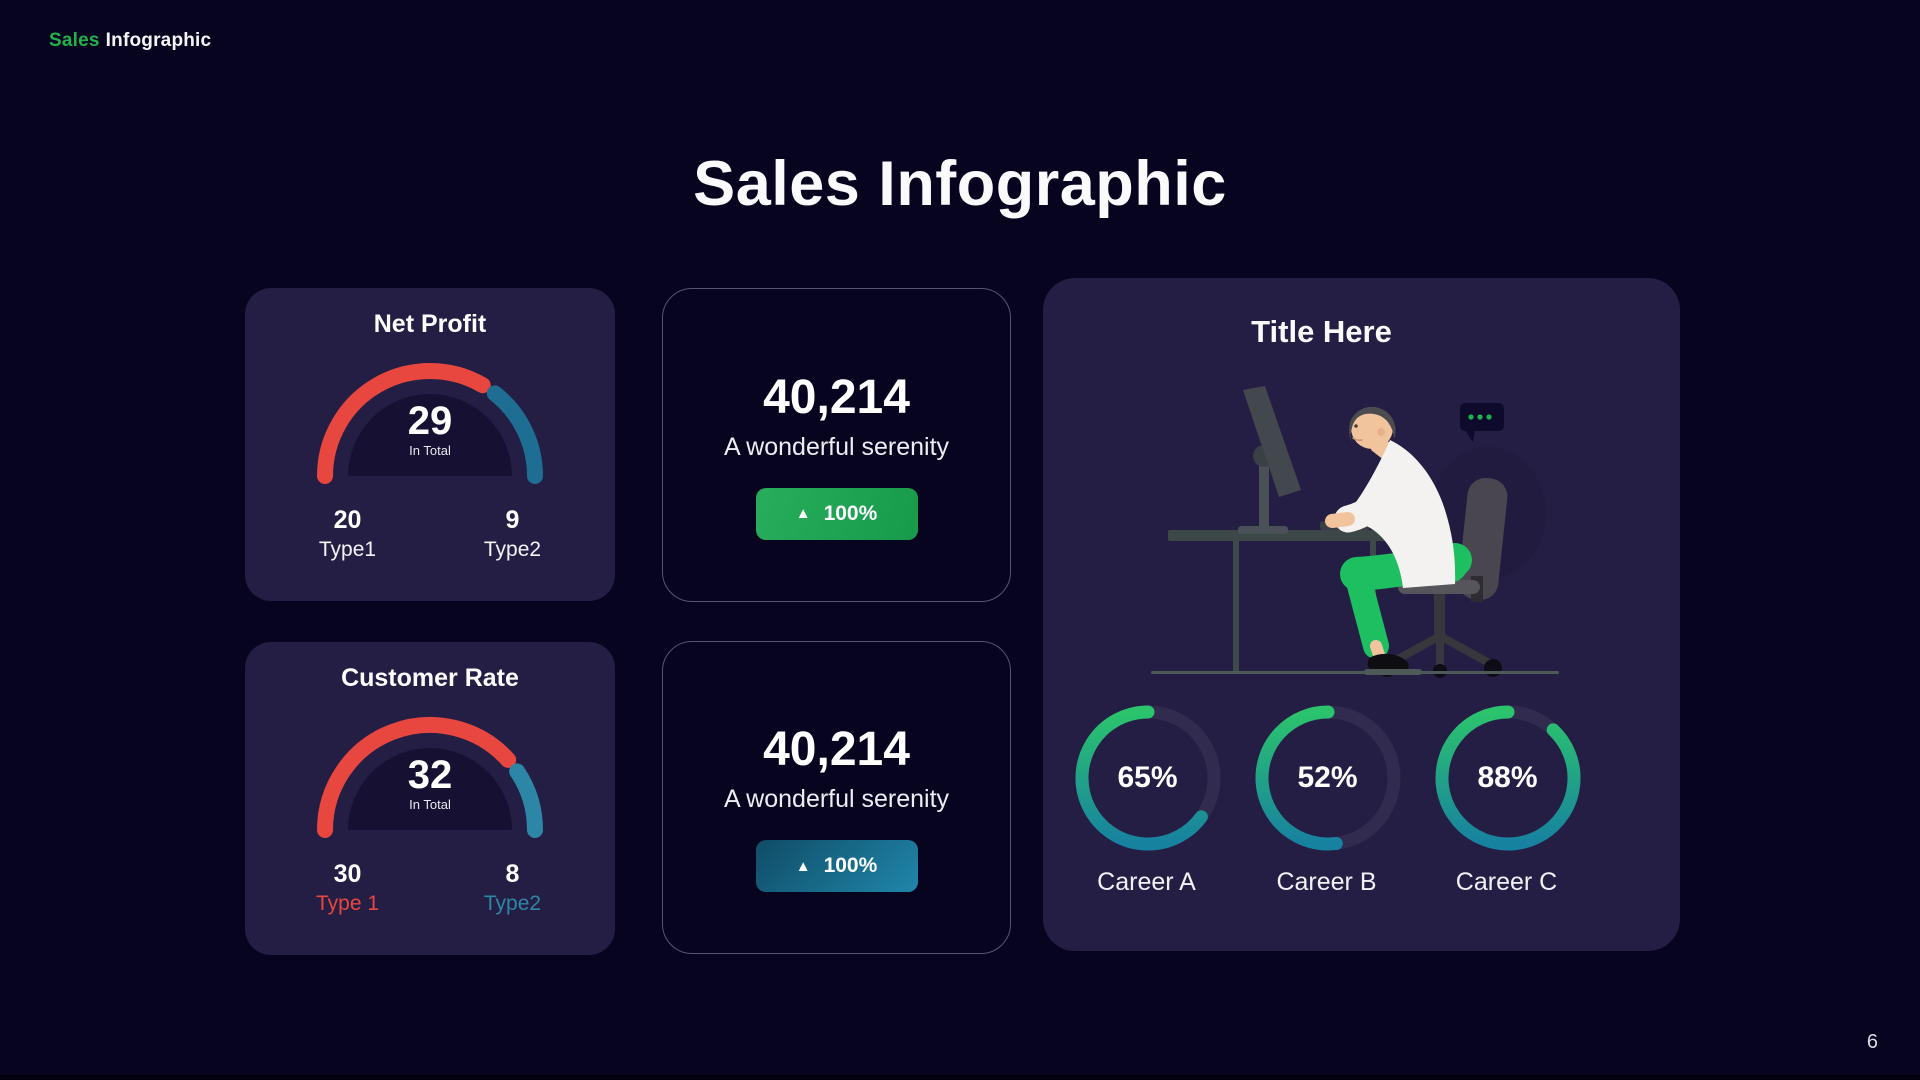 The image size is (1920, 1080). Describe the element at coordinates (1872, 1042) in the screenshot. I see `page-number: 6` at that location.